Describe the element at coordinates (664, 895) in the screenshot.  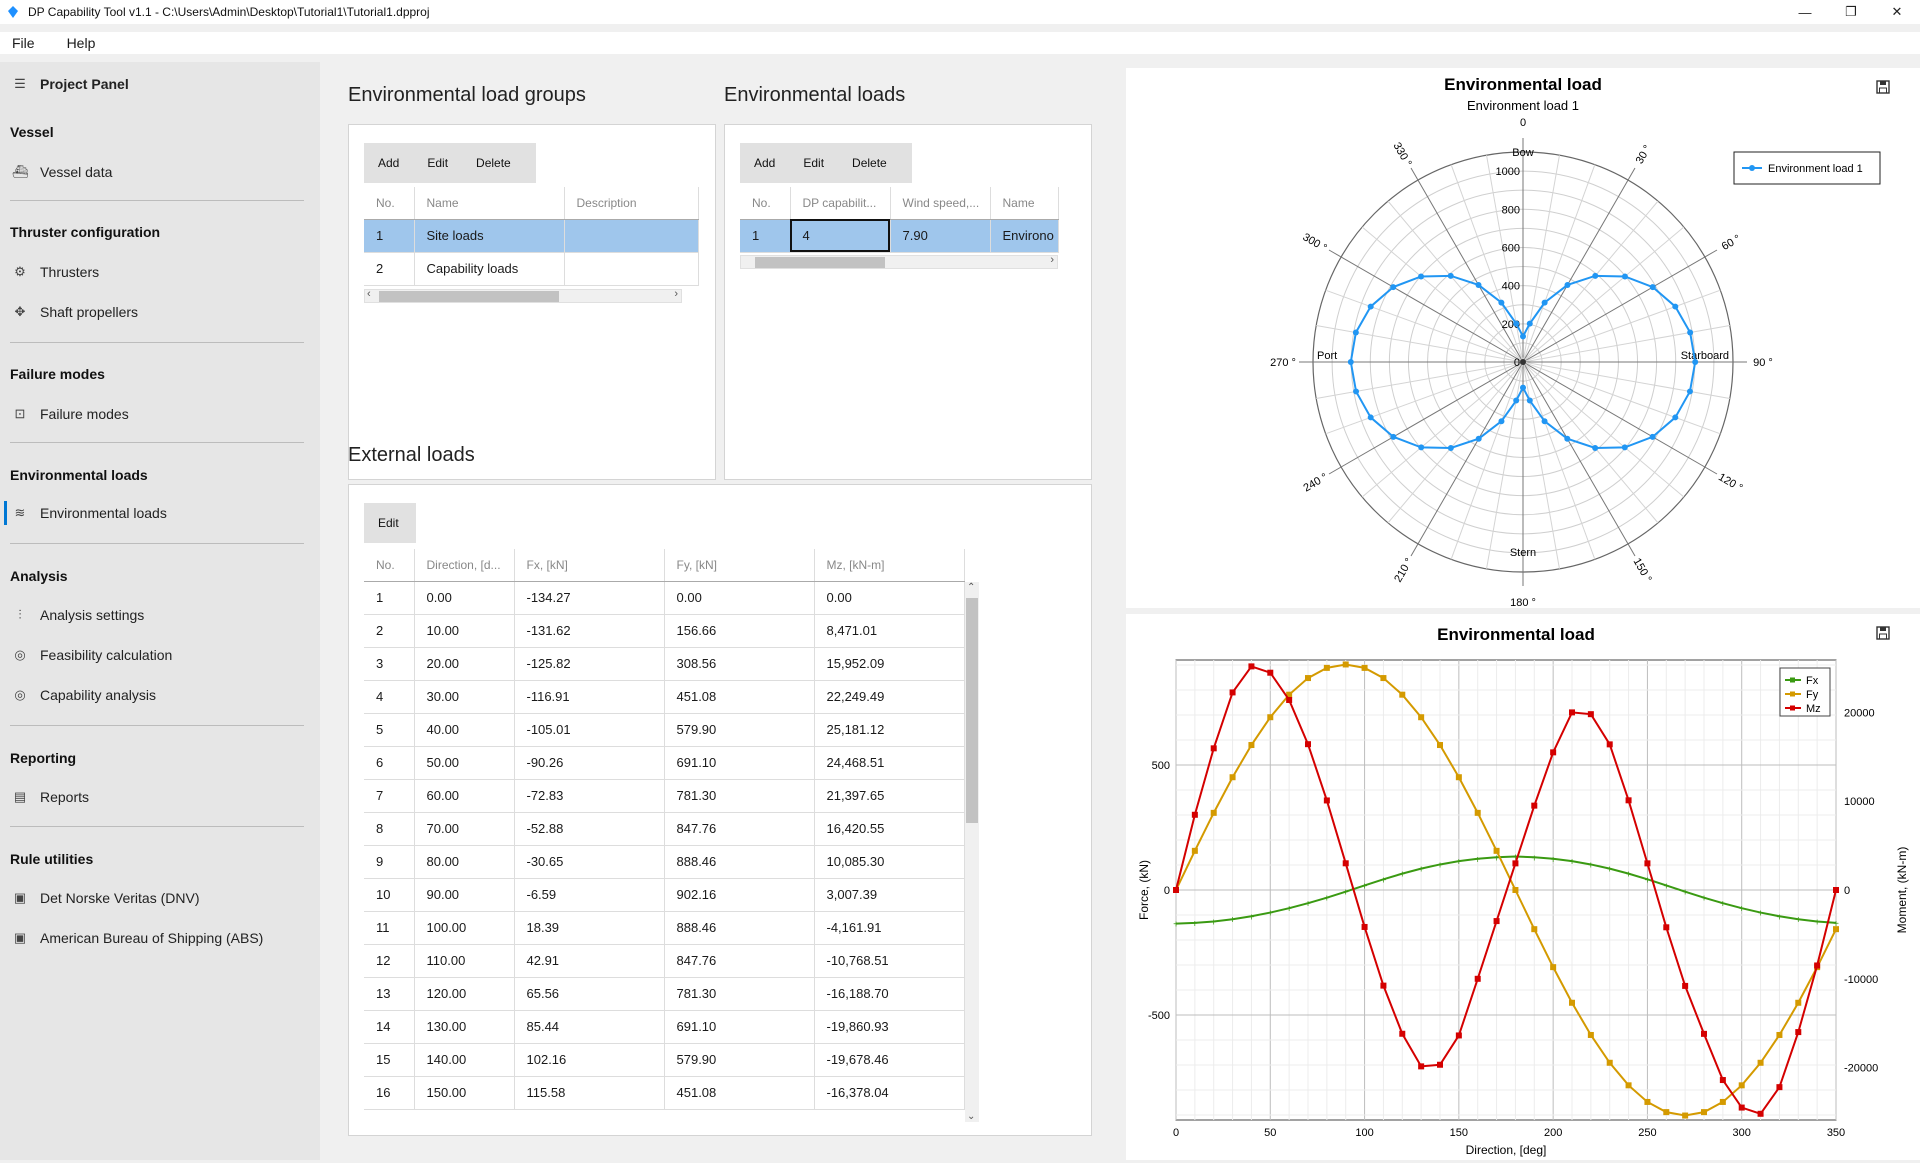
I see `table-row: 10 90.00 -6.59 902.16 3,007.39` at that location.